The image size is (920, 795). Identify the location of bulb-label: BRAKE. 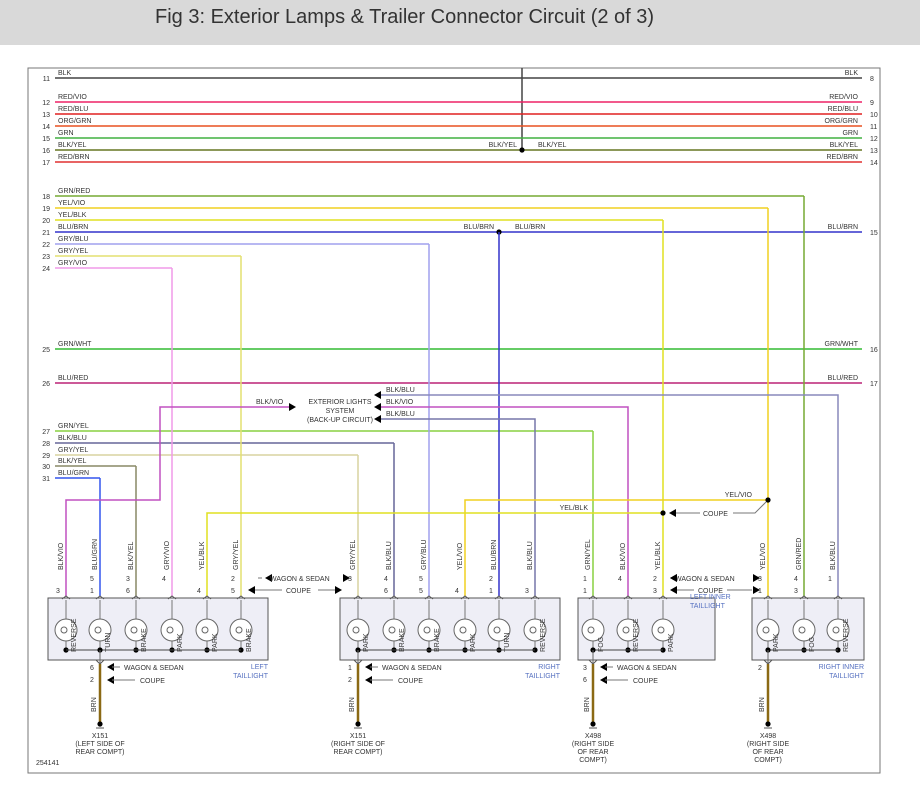
(144, 640).